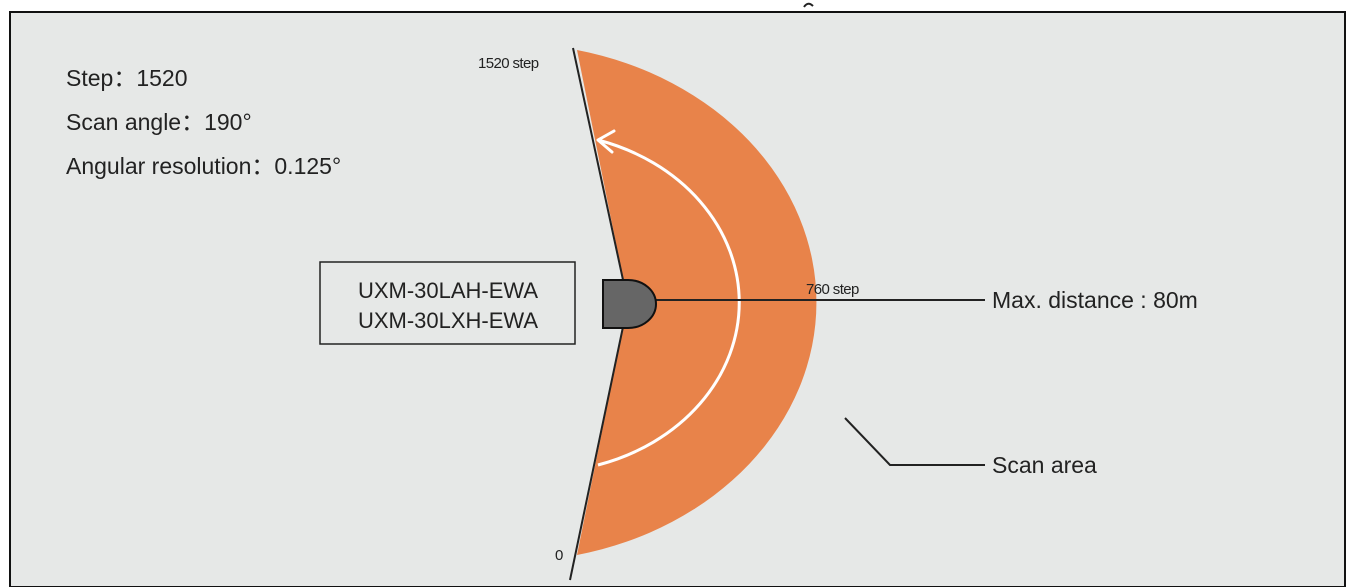 The image size is (1356, 587). What do you see at coordinates (629, 304) in the screenshot?
I see `sensor-head-icon` at bounding box center [629, 304].